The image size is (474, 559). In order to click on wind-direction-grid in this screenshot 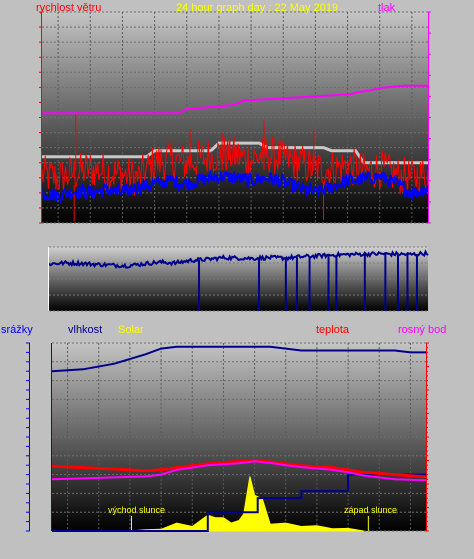, I will do `click(238, 279)`.